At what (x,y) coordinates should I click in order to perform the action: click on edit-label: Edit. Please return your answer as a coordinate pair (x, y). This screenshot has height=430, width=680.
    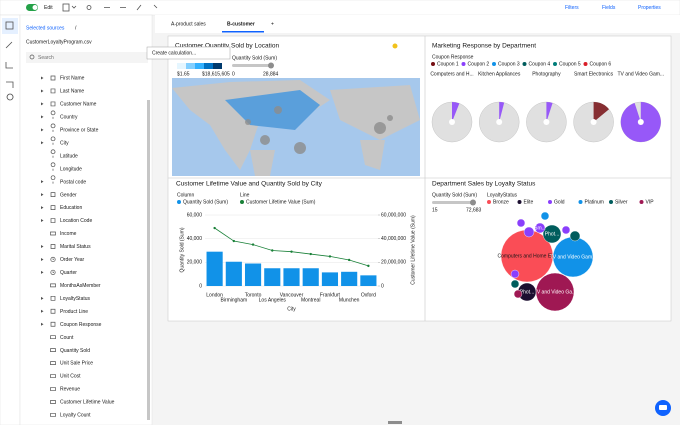
    Looking at the image, I should click on (48, 8).